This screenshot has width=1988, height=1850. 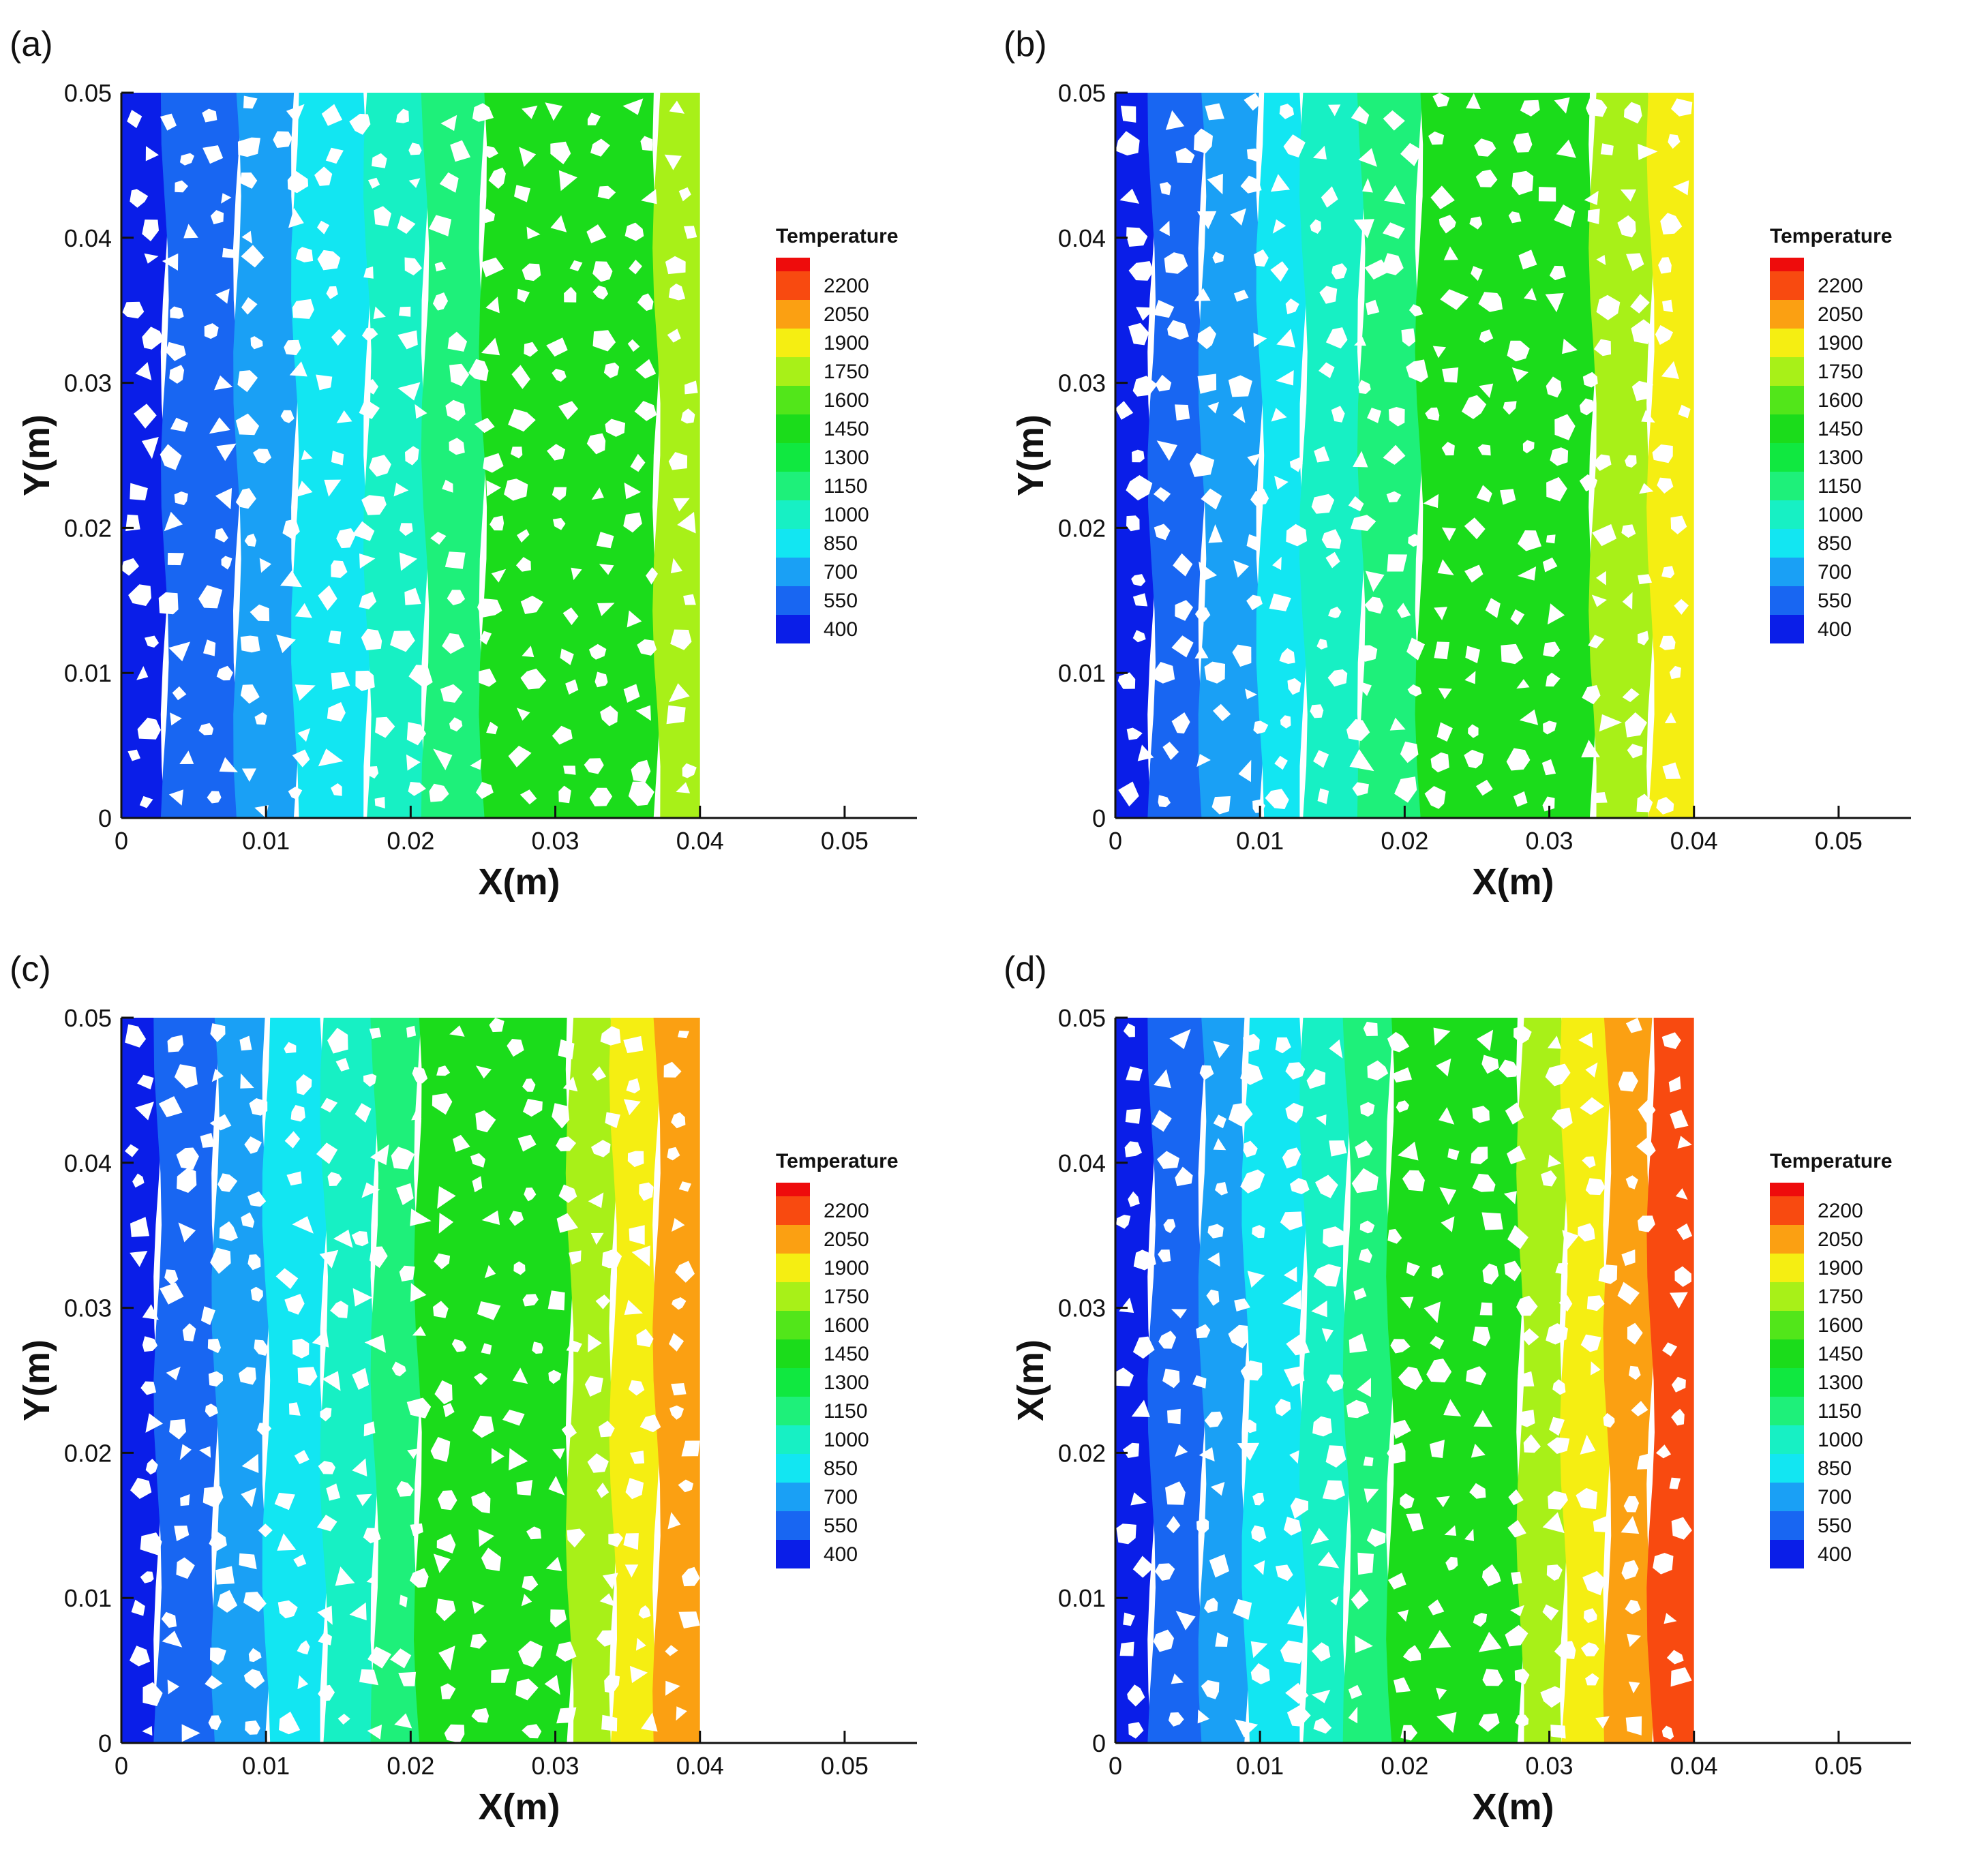 I want to click on y-tick-label: 0, so click(x=1099, y=818).